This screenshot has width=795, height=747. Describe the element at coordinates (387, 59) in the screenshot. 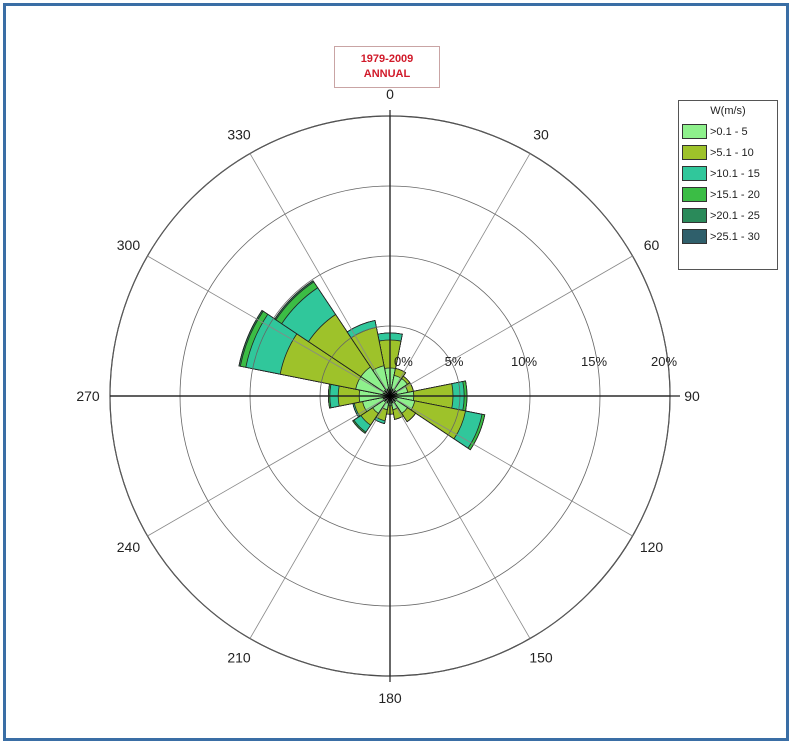

I see `chart-title-line1: 1979-2009` at that location.